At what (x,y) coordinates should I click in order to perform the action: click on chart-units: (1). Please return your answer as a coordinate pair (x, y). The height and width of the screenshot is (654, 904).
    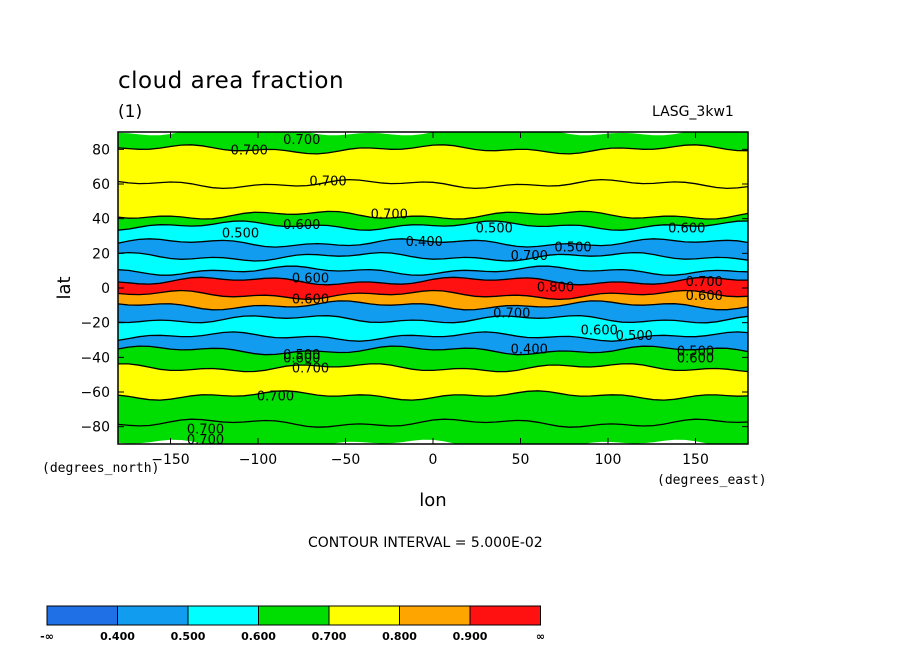
    Looking at the image, I should click on (130, 112).